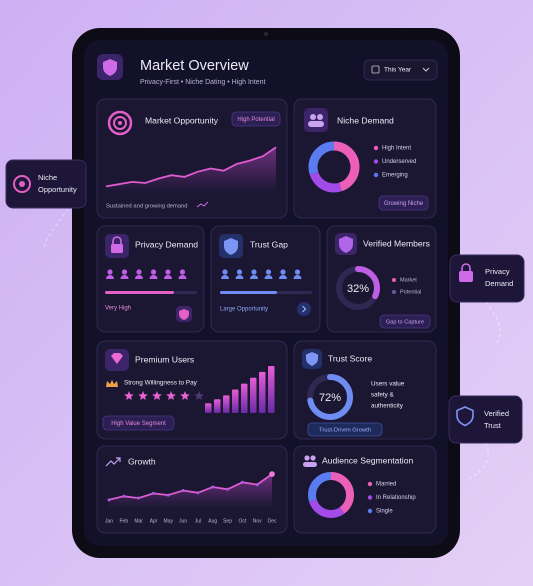  Describe the element at coordinates (198, 521) in the screenshot. I see `x-tick-label: Jul` at that location.